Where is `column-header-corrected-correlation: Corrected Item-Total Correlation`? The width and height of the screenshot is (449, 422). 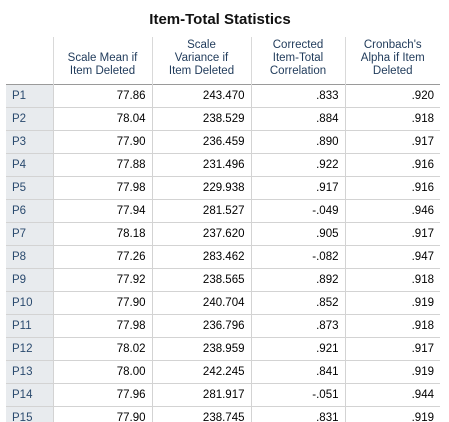 column-header-corrected-correlation: Corrected Item-Total Correlation is located at coordinates (297, 60).